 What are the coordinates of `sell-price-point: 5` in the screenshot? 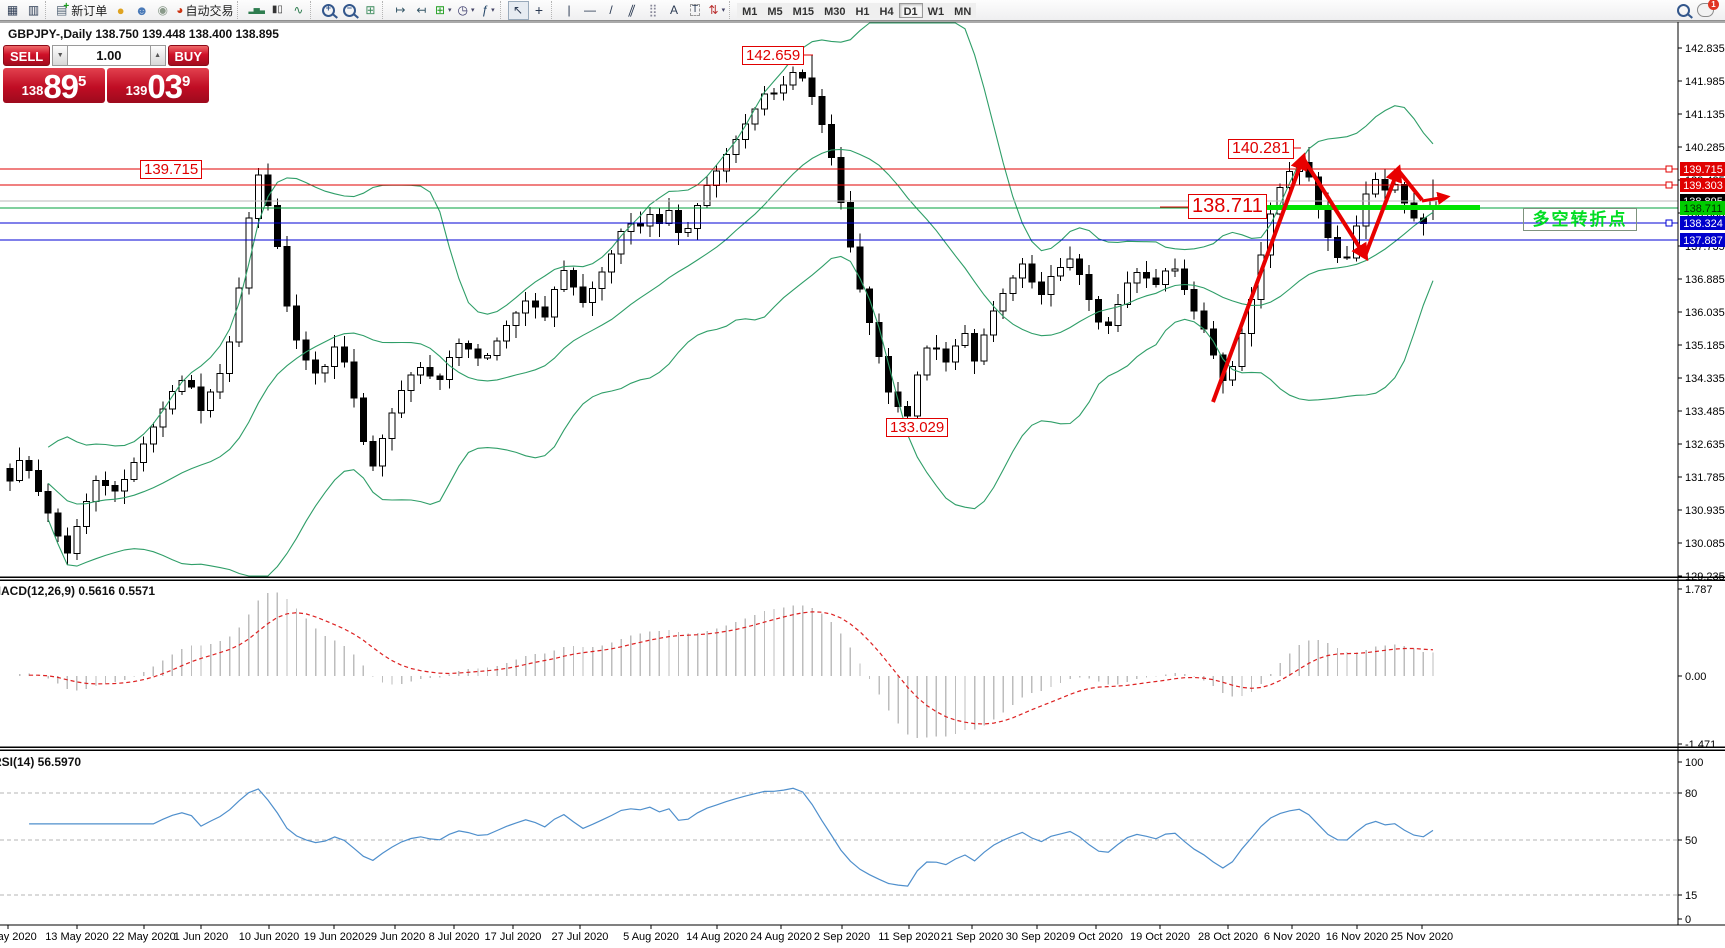 It's located at (82, 81).